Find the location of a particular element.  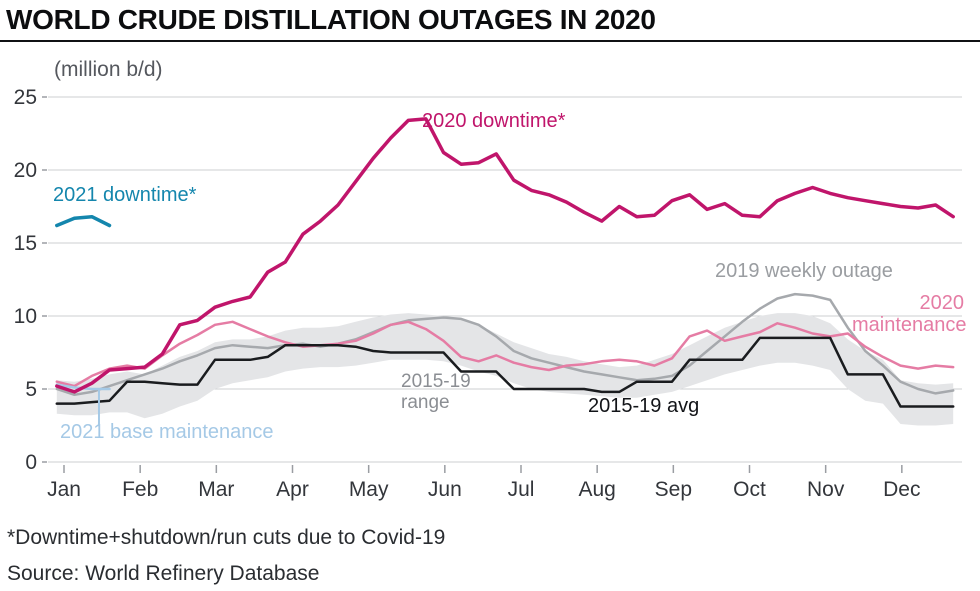

svg-text: Aug is located at coordinates (596, 489).